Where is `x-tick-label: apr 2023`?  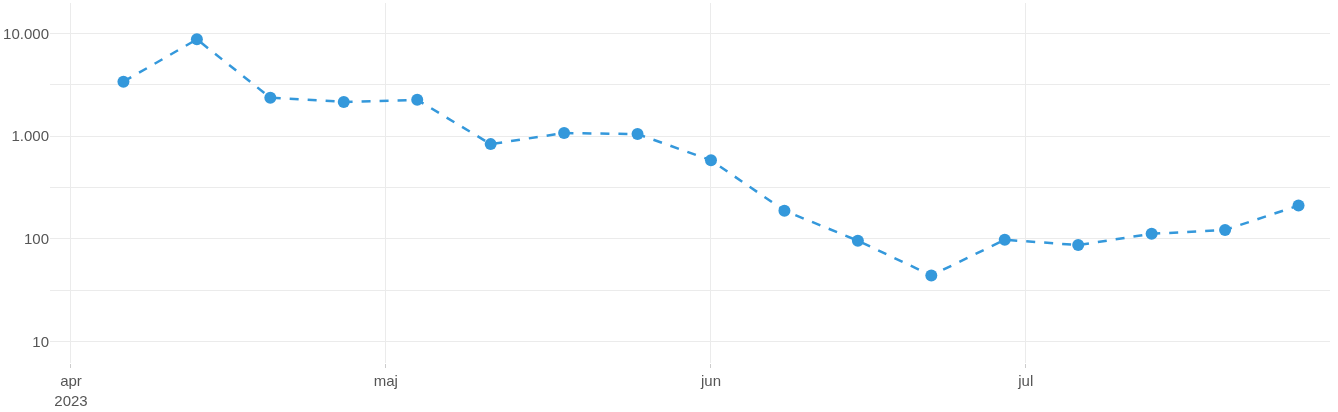 x-tick-label: apr 2023 is located at coordinates (71, 390).